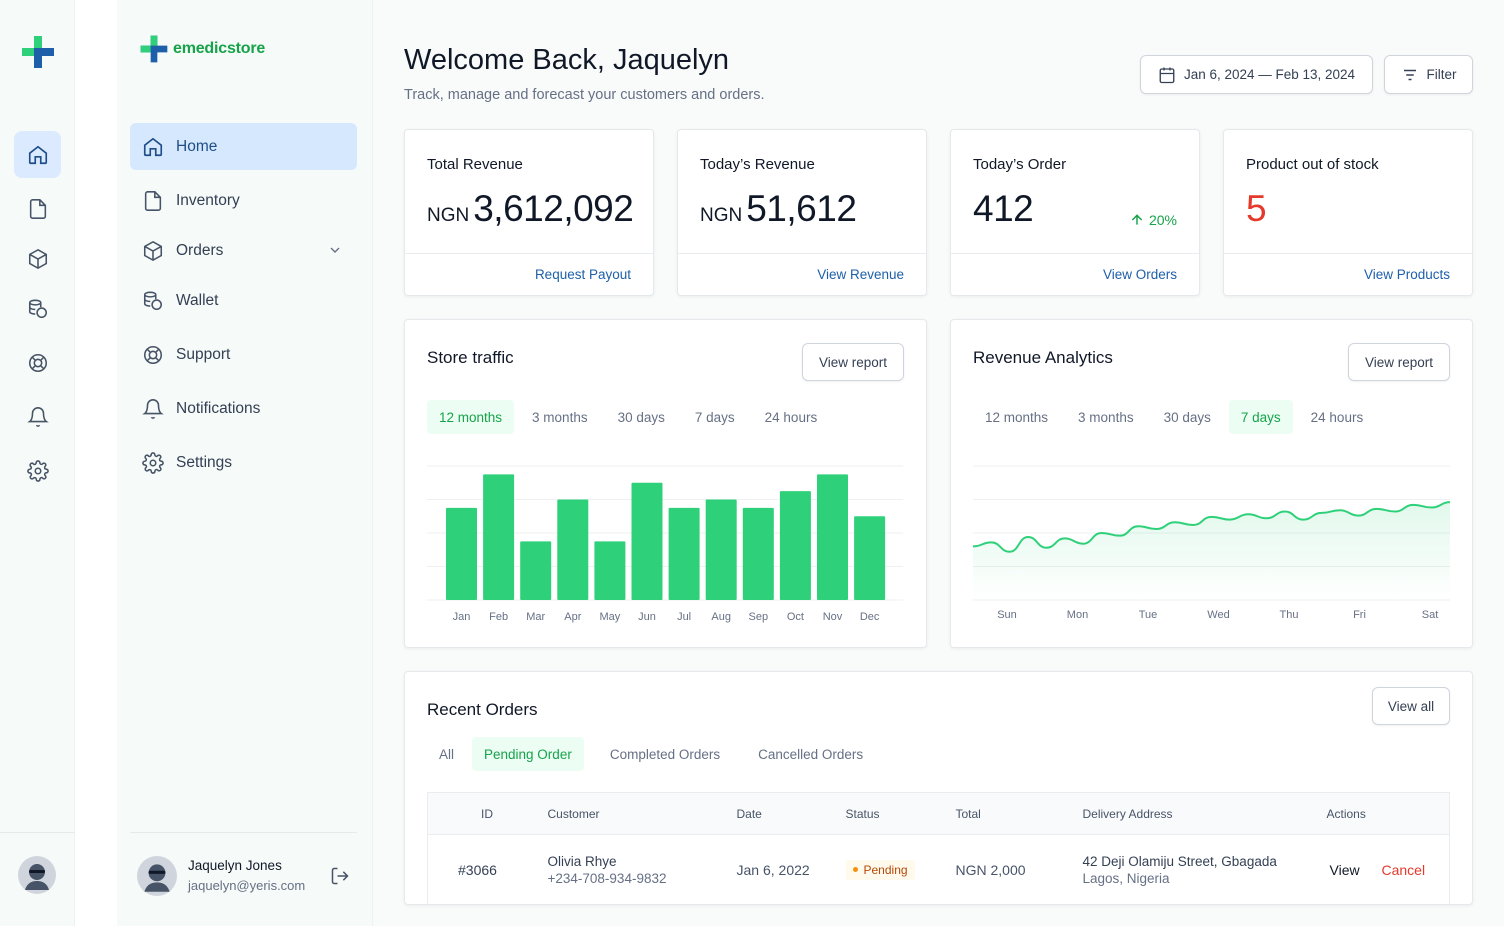 This screenshot has height=926, width=1504. Describe the element at coordinates (791, 813) in the screenshot. I see `column-header: Date` at that location.